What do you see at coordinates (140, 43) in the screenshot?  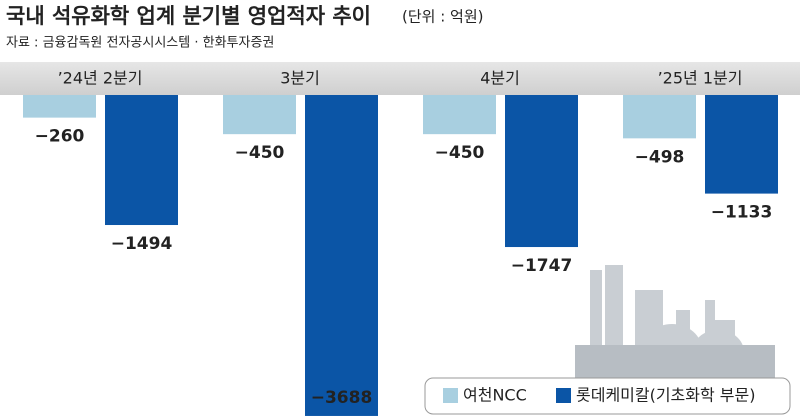 I see `source: 자료 : 금융감독원 전자공시시스템 · 한화투자증권` at bounding box center [140, 43].